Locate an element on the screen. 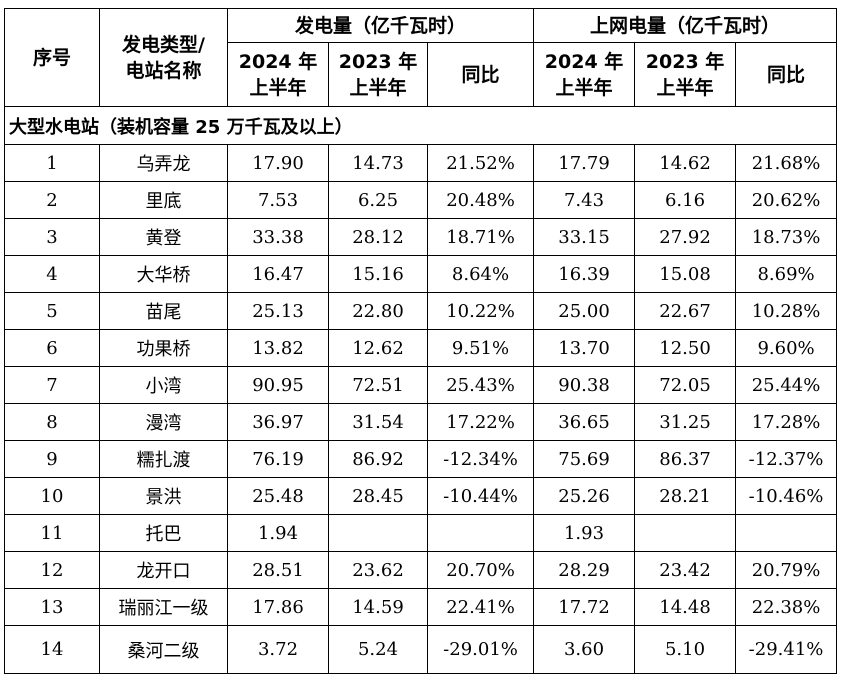  table-row: 3 黄登 33.38 28.12 18.71% 33.15 27.92 18.73% is located at coordinates (421, 237).